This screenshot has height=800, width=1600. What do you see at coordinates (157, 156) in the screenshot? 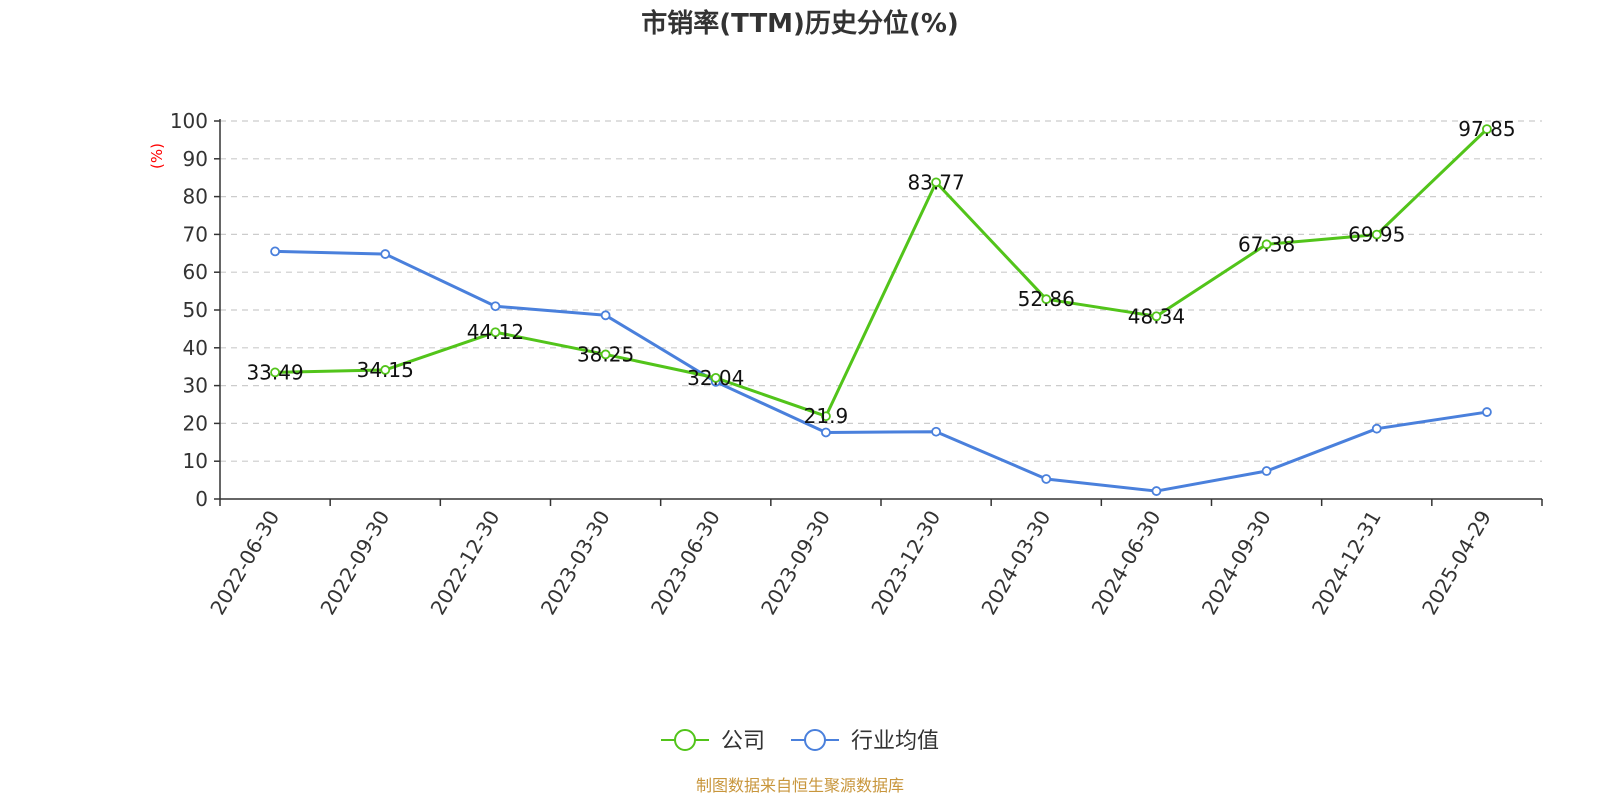
I see `y-axis-label: (%)` at bounding box center [157, 156].